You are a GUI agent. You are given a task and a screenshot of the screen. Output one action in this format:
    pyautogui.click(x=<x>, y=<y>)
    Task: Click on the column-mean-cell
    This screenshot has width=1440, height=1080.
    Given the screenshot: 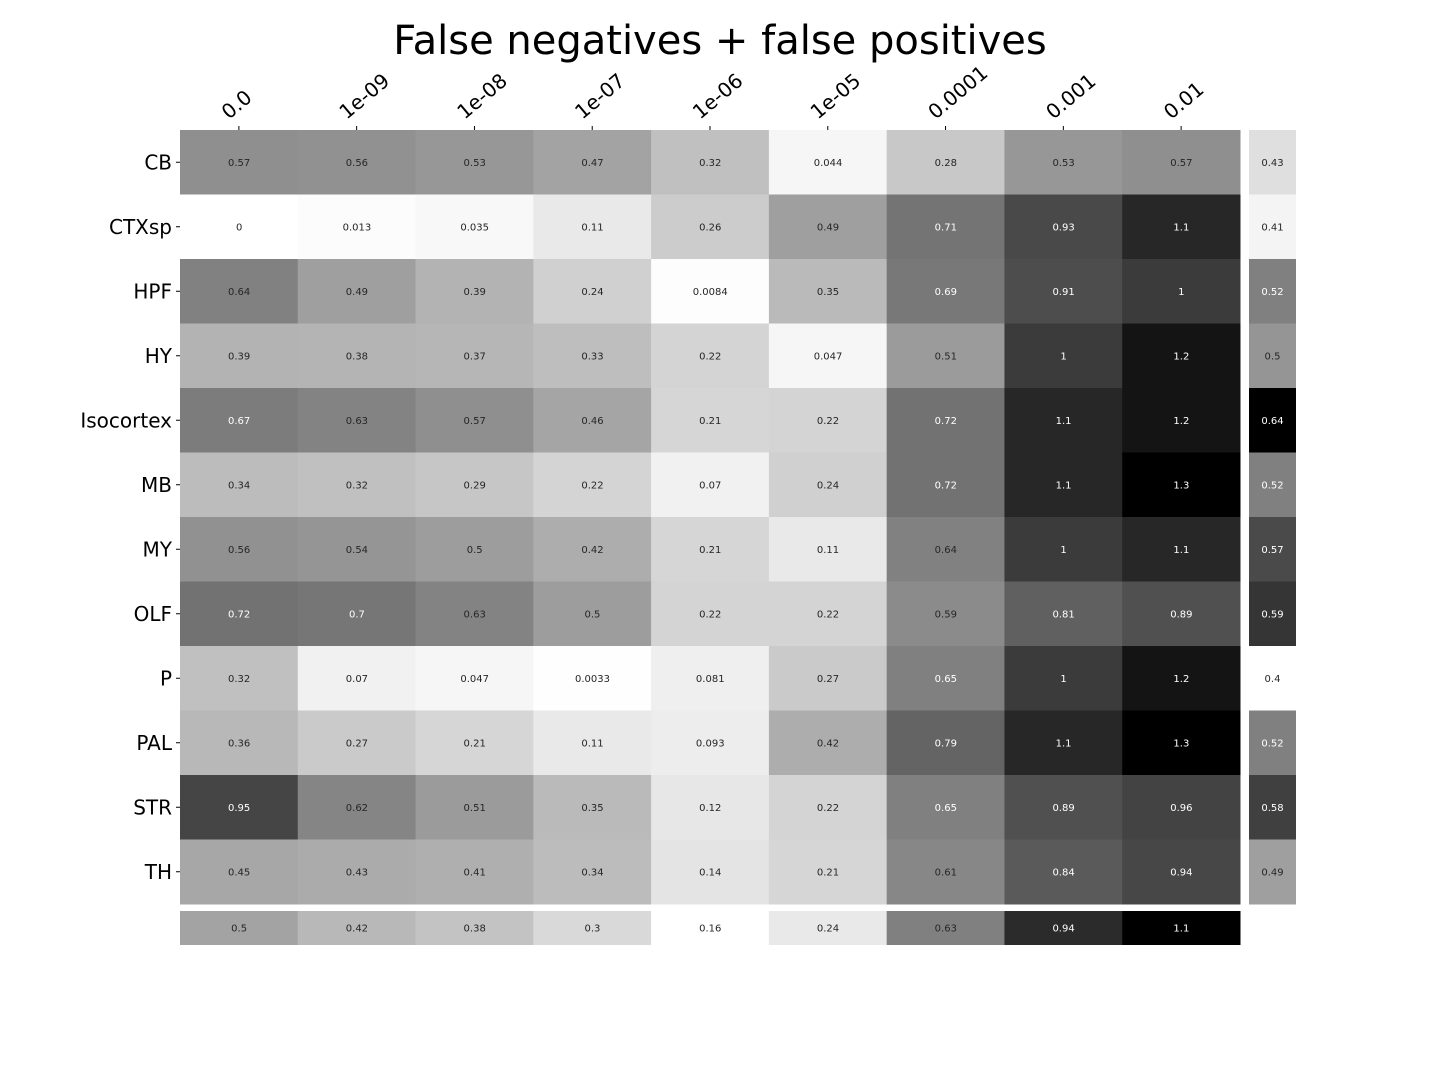 What is the action you would take?
    pyautogui.click(x=828, y=928)
    